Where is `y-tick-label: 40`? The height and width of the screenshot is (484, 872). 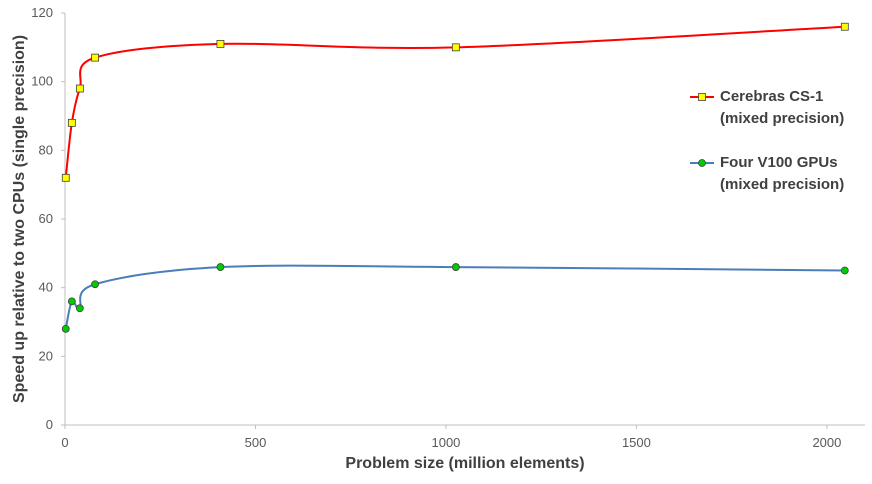 y-tick-label: 40 is located at coordinates (46, 287).